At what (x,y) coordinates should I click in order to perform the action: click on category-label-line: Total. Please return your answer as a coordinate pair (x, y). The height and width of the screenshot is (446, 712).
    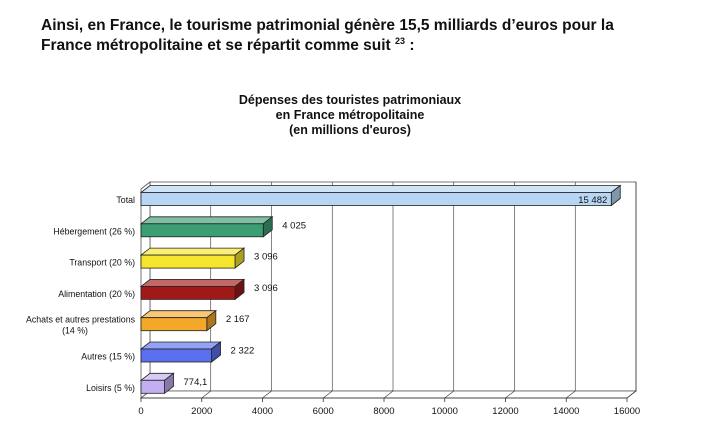
    Looking at the image, I should click on (125, 200).